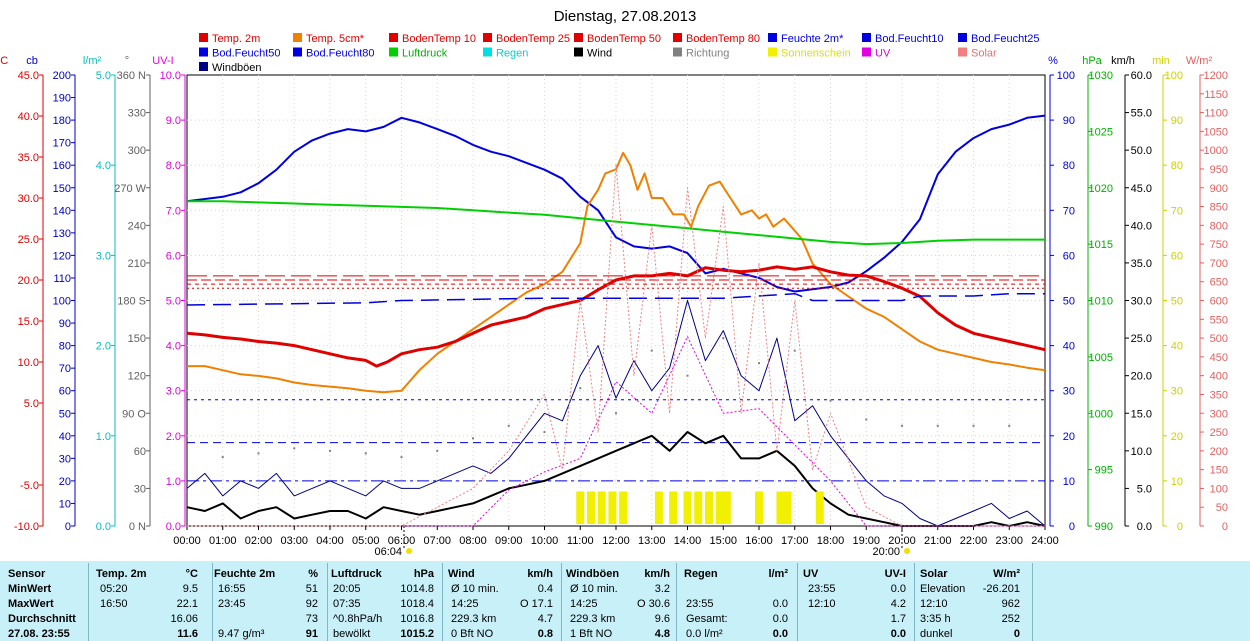 This screenshot has height=641, width=1250. What do you see at coordinates (625, 16) in the screenshot?
I see `chart-title: Dienstag, 27.08.2013` at bounding box center [625, 16].